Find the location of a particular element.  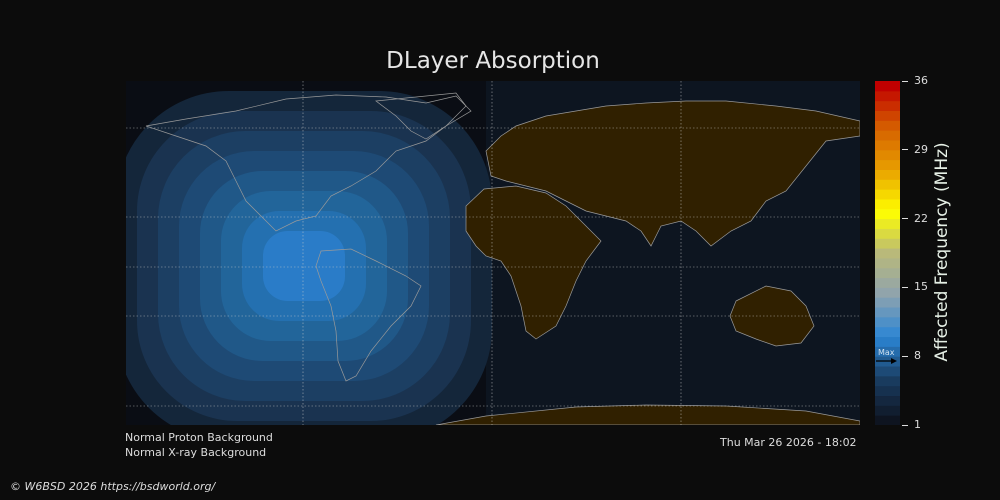

copyright: © W6BSD 2026 https://bsdworld.org/ is located at coordinates (113, 486).